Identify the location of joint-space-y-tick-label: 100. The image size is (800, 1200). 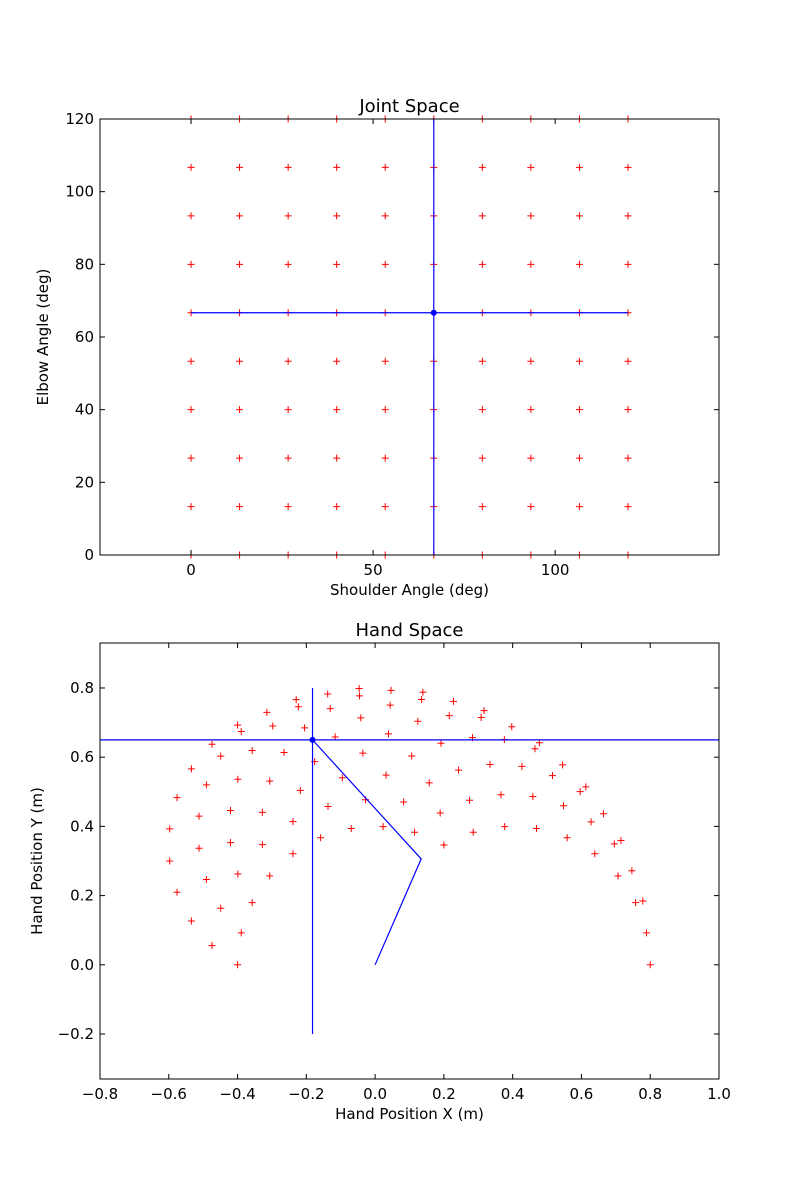
(79, 192).